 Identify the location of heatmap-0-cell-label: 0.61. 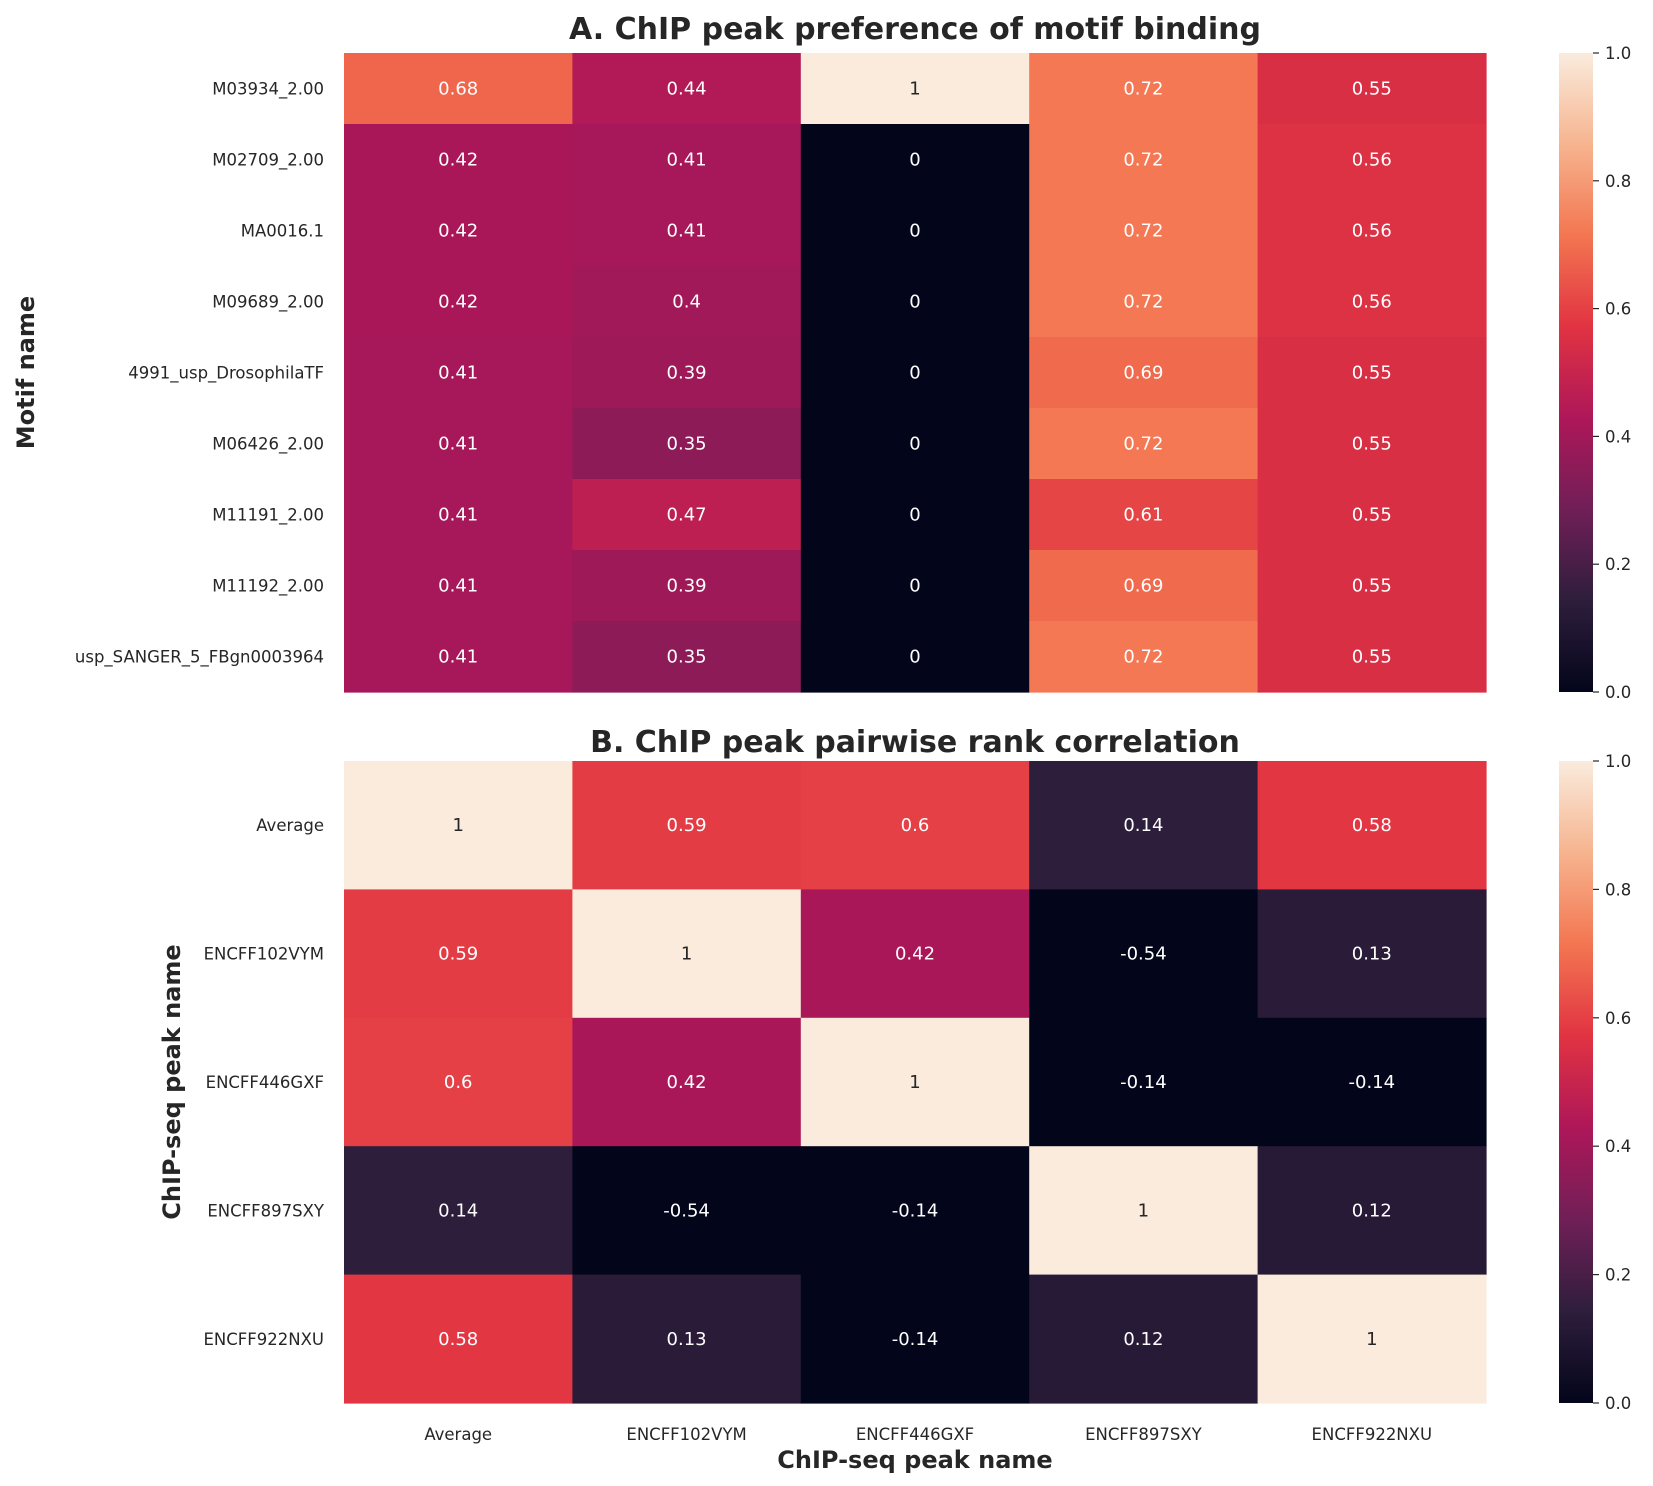
(1143, 515).